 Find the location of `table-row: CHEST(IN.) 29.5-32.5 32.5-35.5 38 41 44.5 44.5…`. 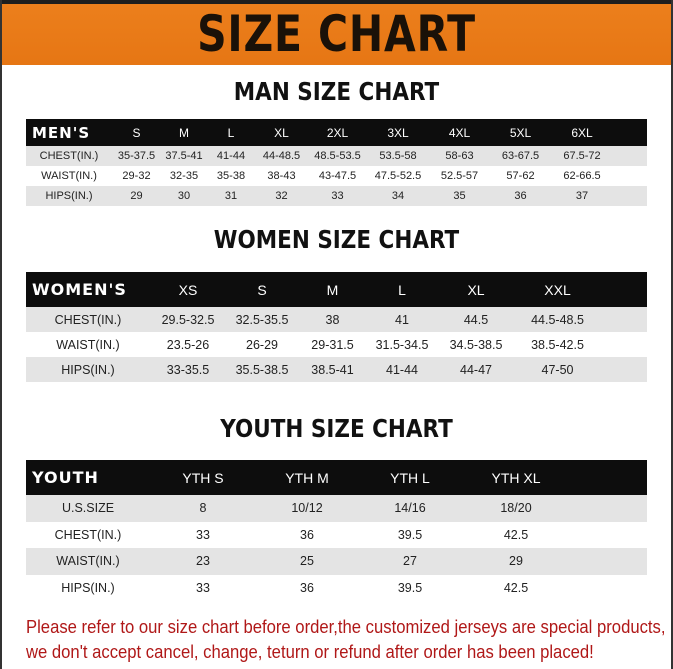

table-row: CHEST(IN.) 29.5-32.5 32.5-35.5 38 41 44.5 44.5… is located at coordinates (336, 319).